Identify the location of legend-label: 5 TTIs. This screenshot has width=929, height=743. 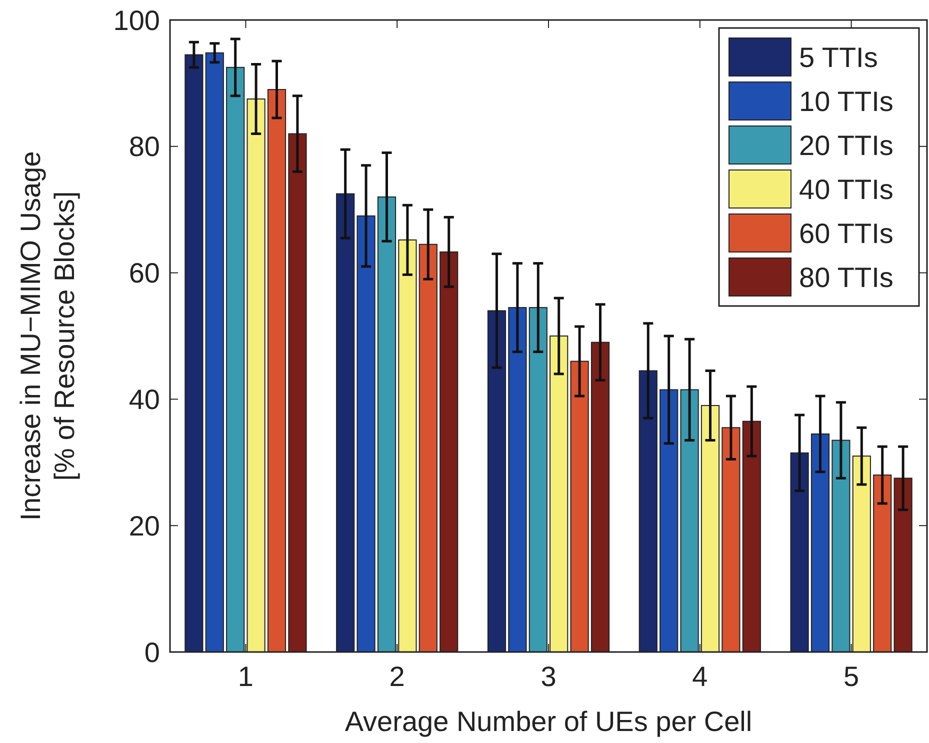
(838, 57).